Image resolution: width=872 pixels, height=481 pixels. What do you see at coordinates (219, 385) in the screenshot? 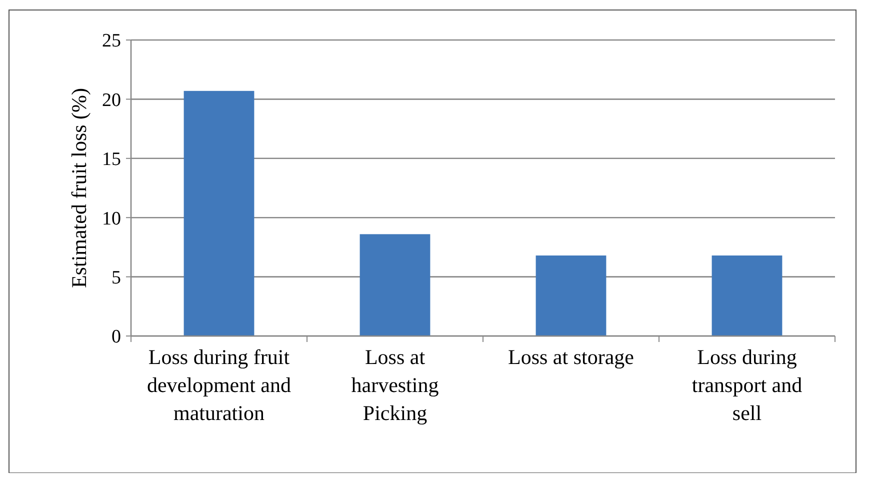
I see `x-tick-label: Loss during fruit development and maturation` at bounding box center [219, 385].